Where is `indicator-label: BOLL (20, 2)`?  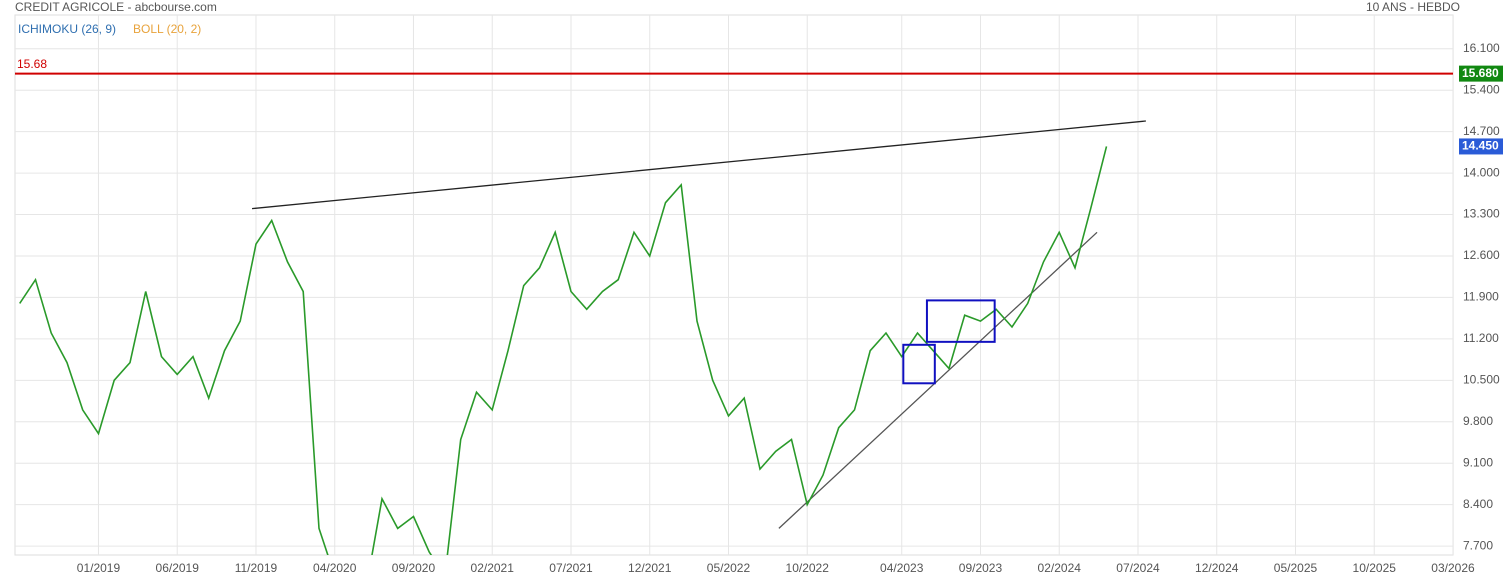
indicator-label: BOLL (20, 2) is located at coordinates (167, 29).